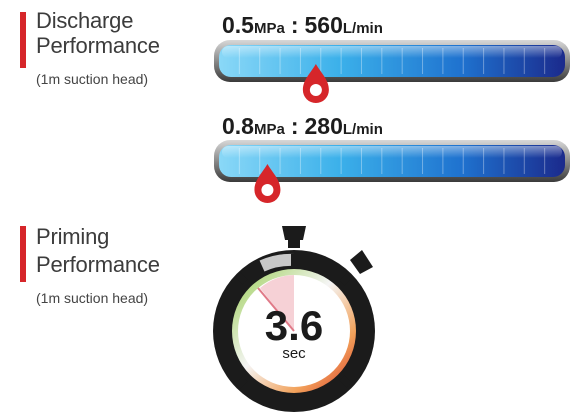 The height and width of the screenshot is (418, 571). Describe the element at coordinates (238, 25) in the screenshot. I see `pressure-value: 0.5` at that location.